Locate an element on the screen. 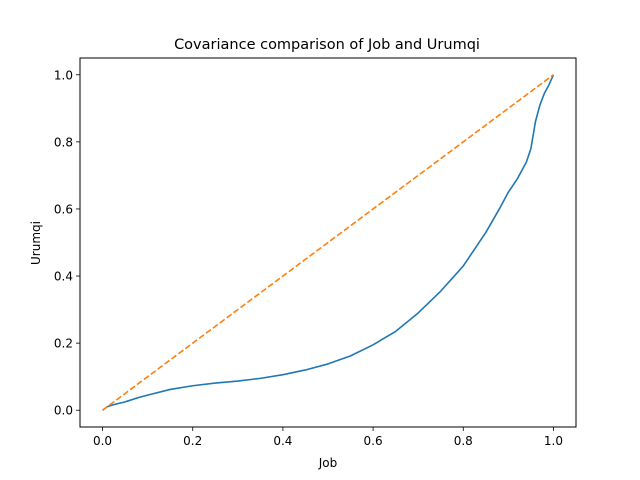  x-tick-label: 0.6 is located at coordinates (373, 441).